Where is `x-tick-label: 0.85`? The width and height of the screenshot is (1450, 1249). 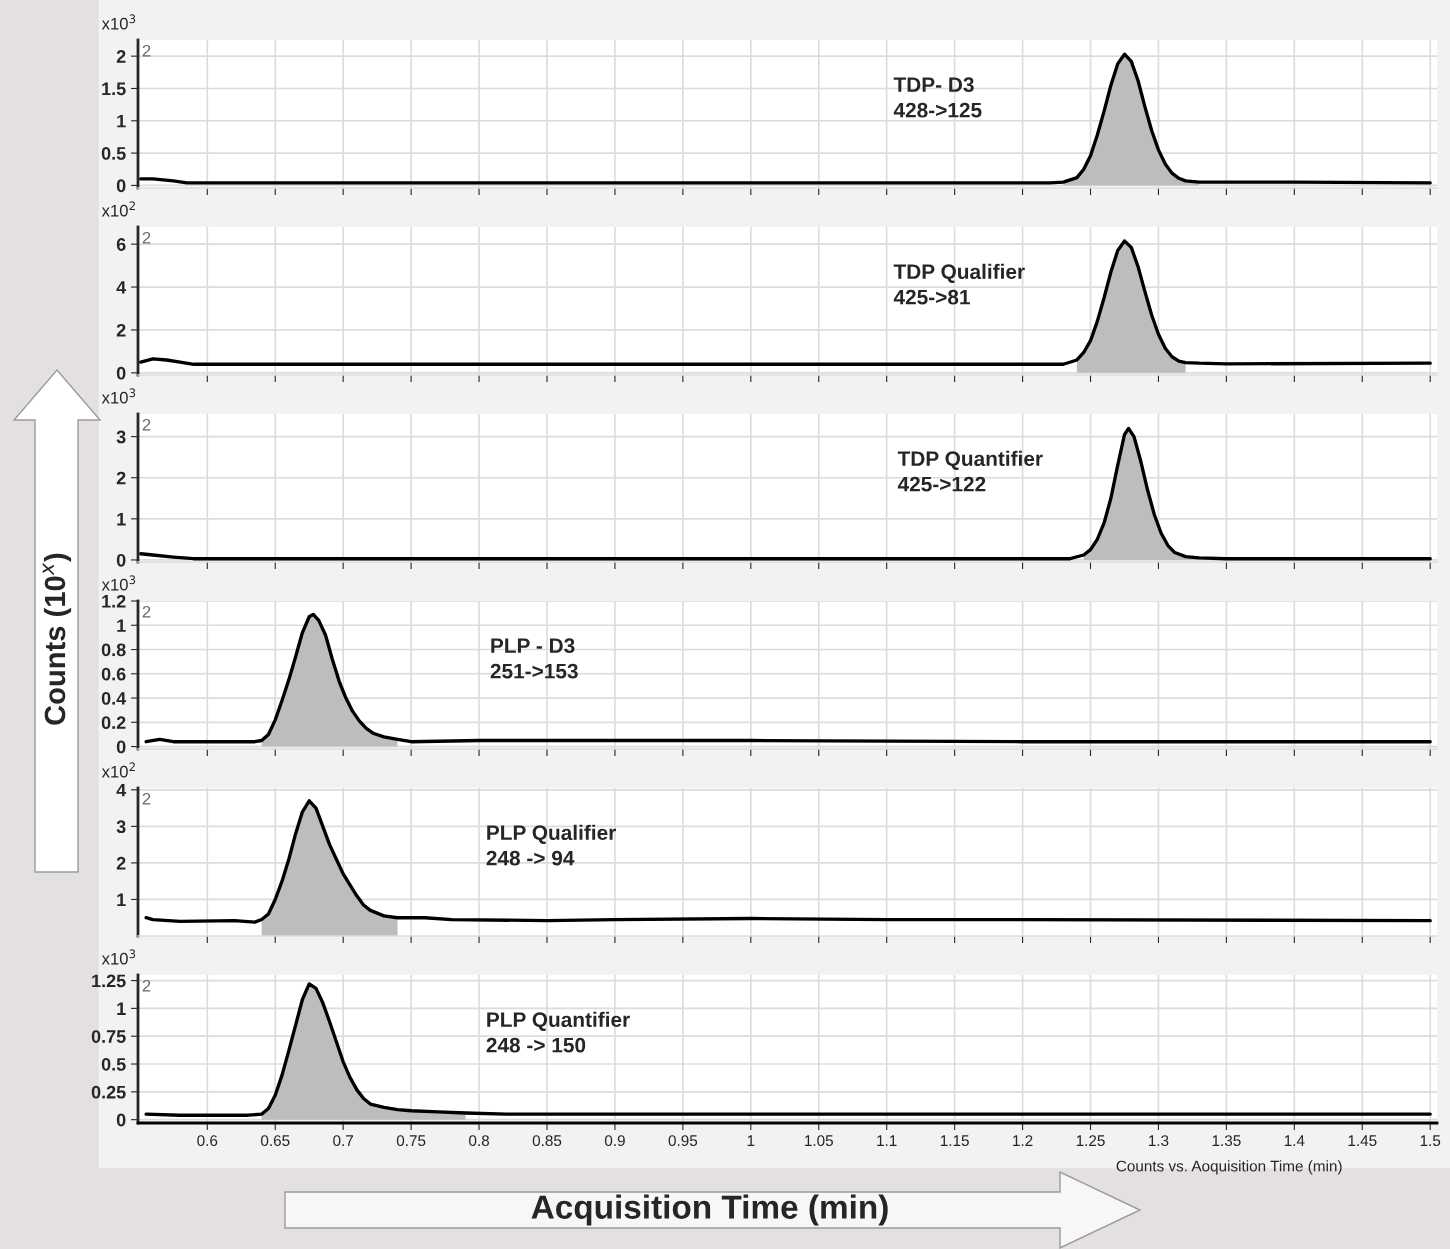 x-tick-label: 0.85 is located at coordinates (547, 1141).